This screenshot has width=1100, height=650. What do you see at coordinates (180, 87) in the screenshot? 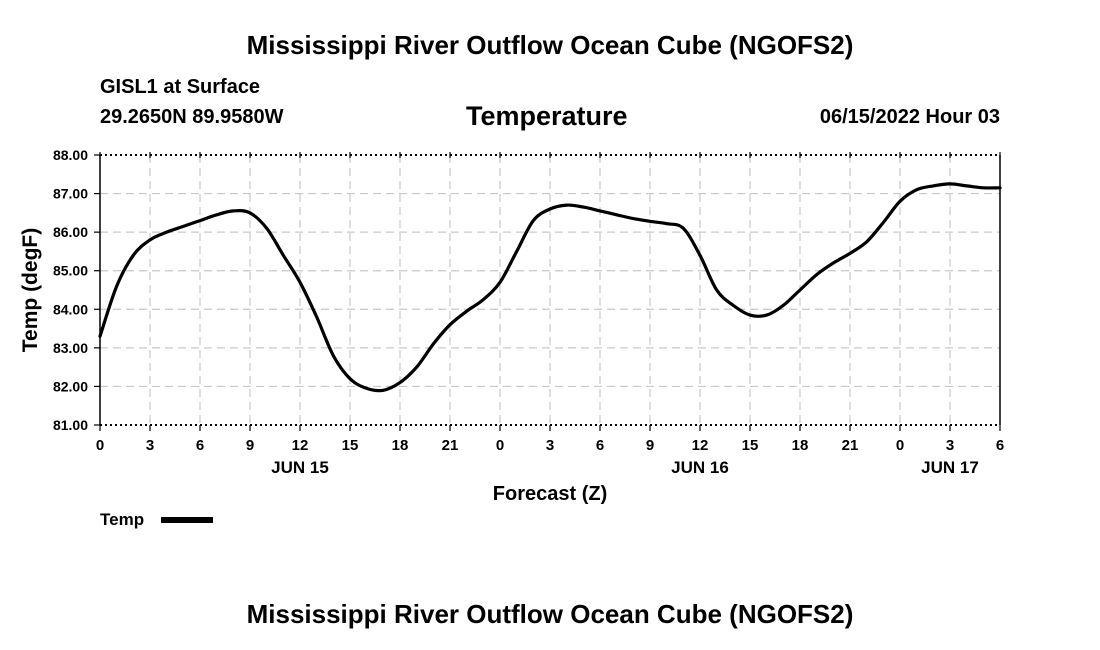
I see `station-label: GISL1 at Surface` at bounding box center [180, 87].